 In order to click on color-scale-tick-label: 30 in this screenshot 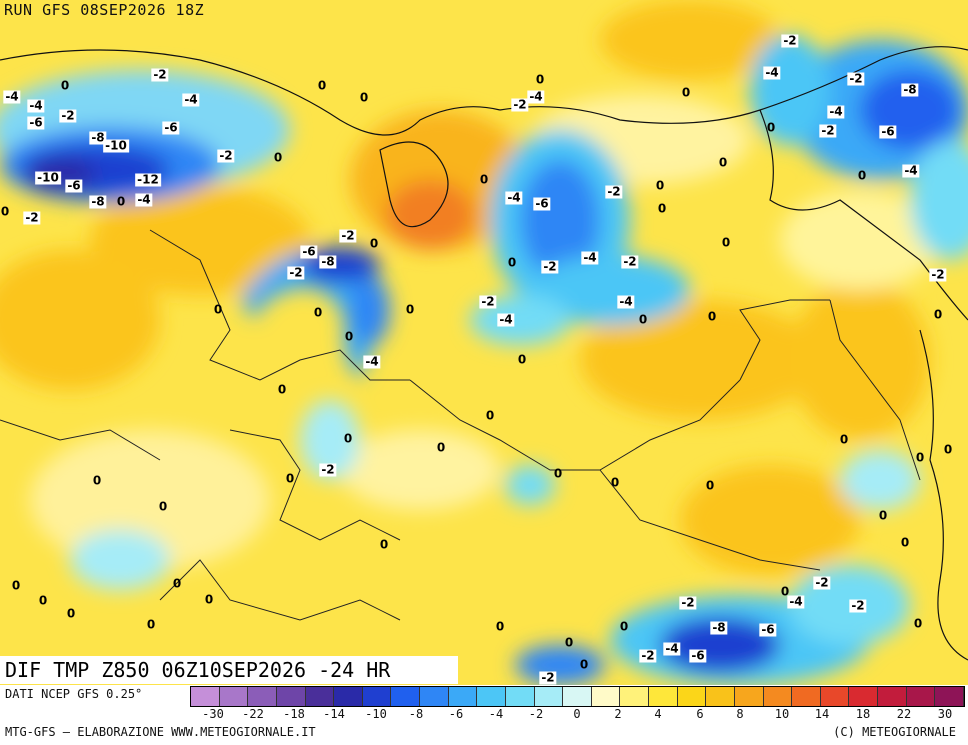, I will do `click(945, 714)`.